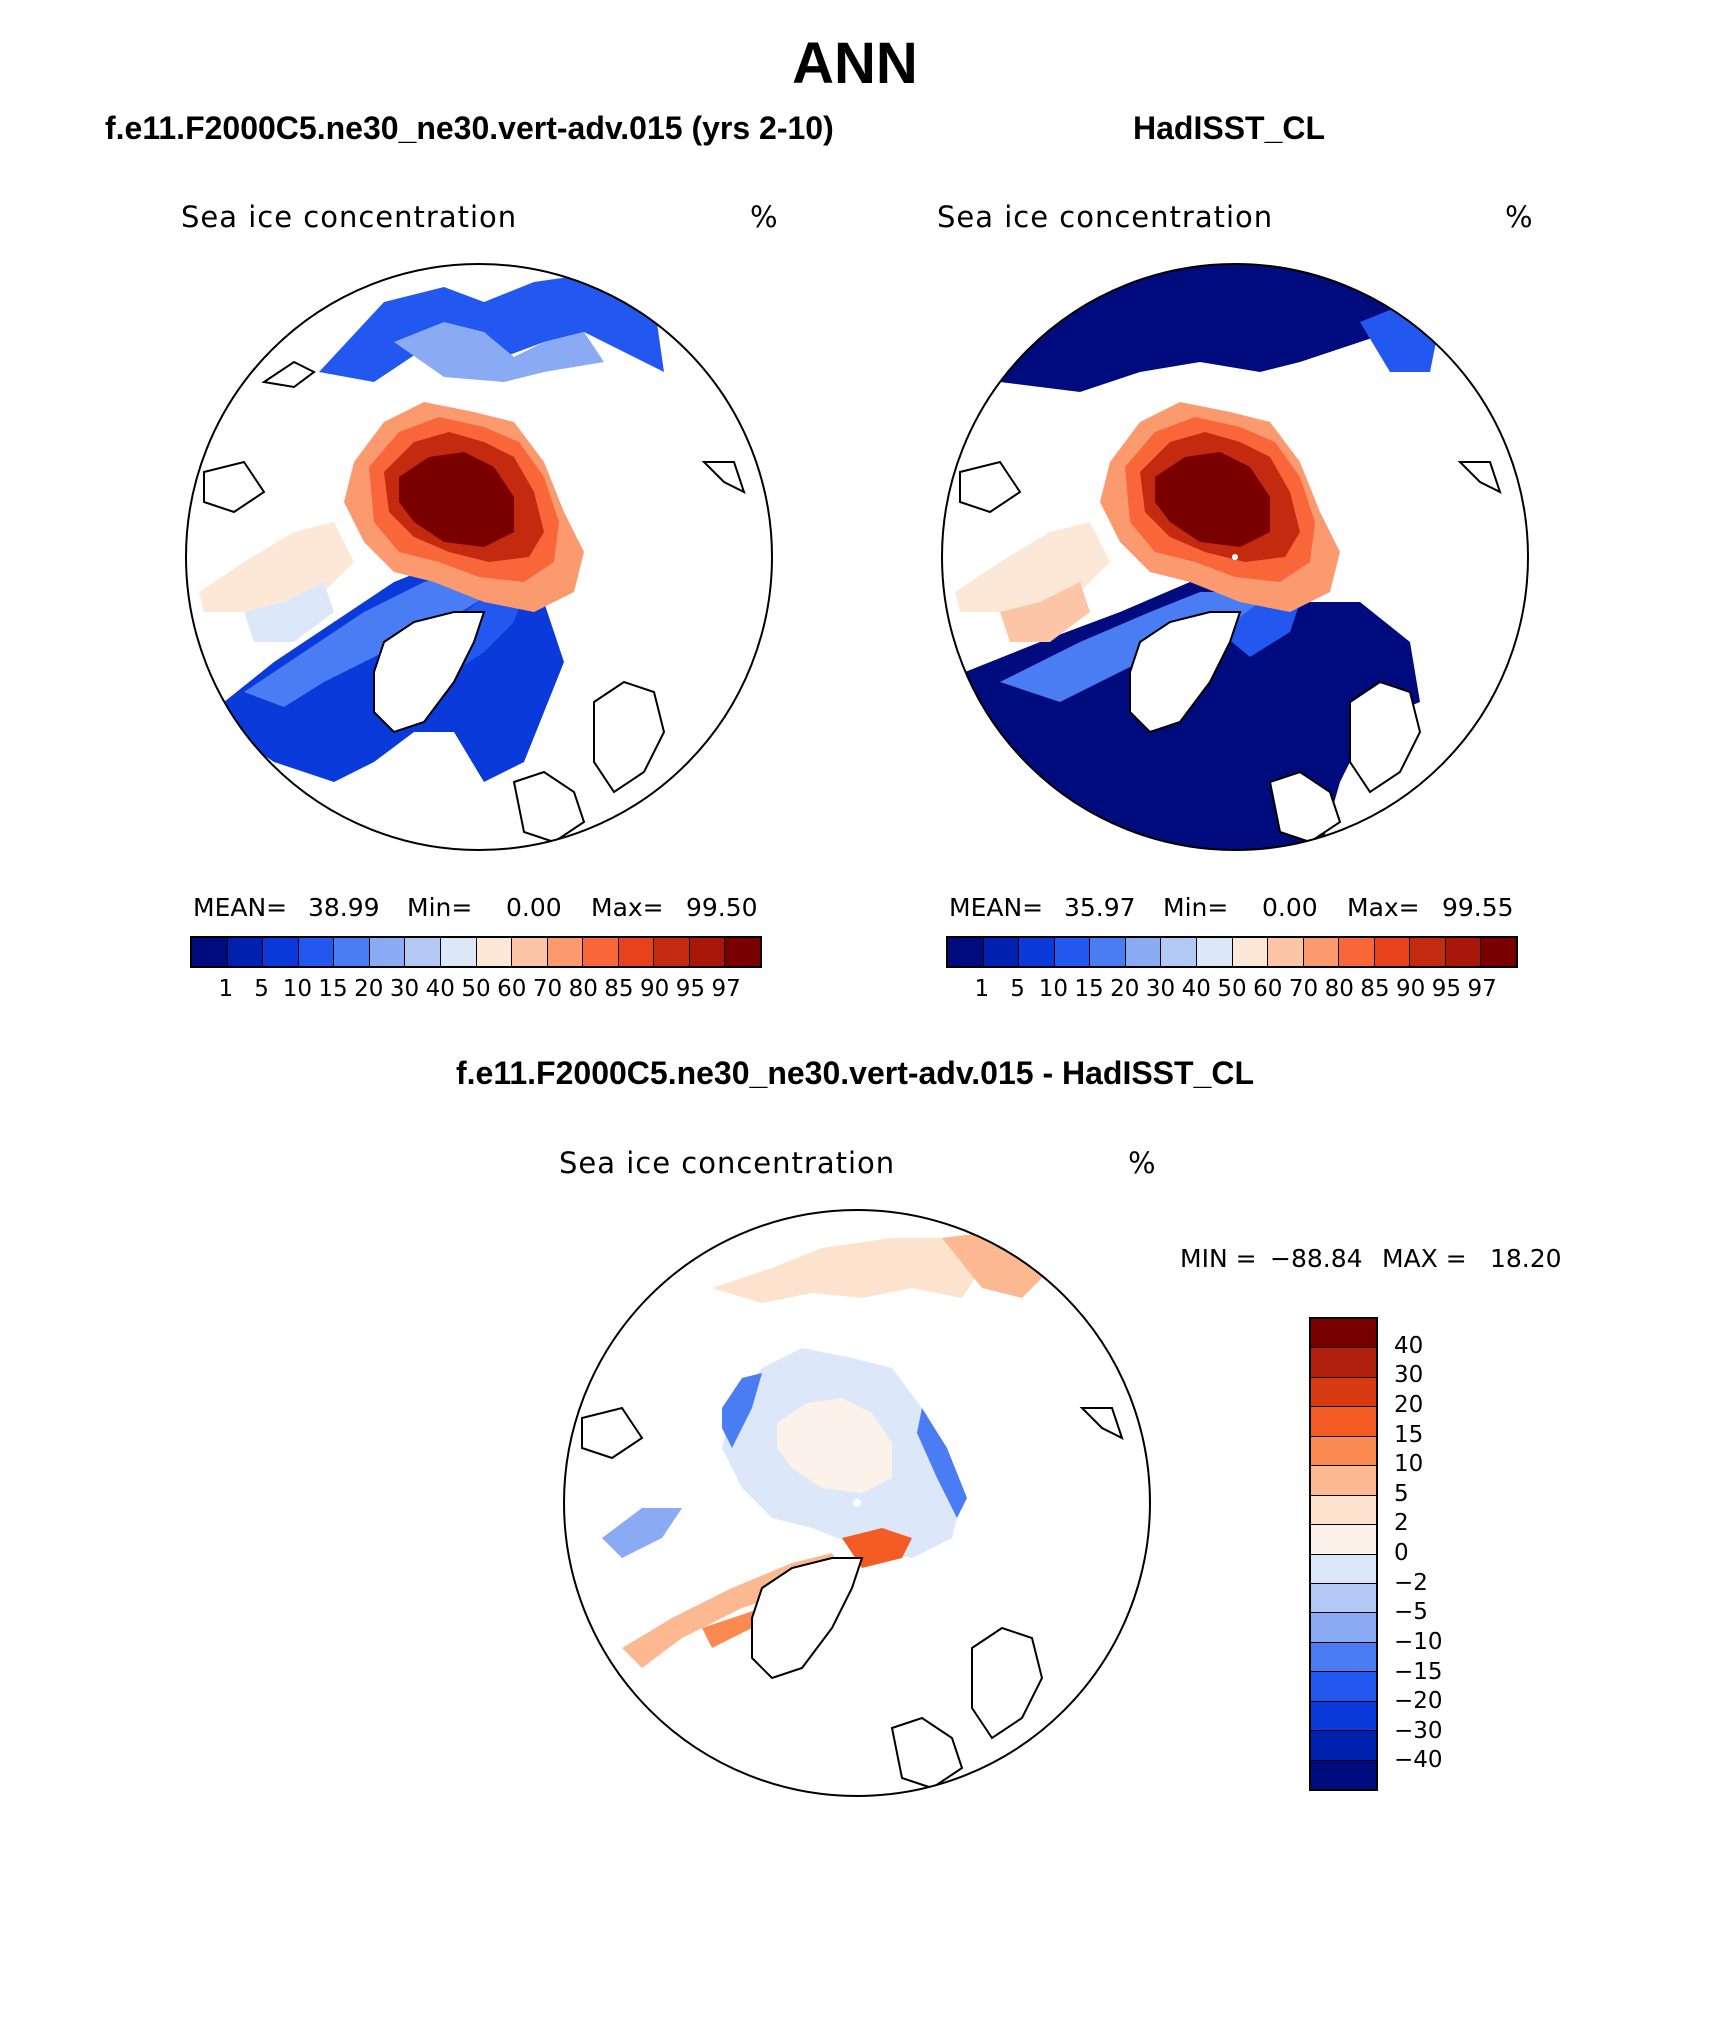 This screenshot has height=2022, width=1710. Describe the element at coordinates (1401, 1523) in the screenshot. I see `colorbar-tick-label: 2` at that location.